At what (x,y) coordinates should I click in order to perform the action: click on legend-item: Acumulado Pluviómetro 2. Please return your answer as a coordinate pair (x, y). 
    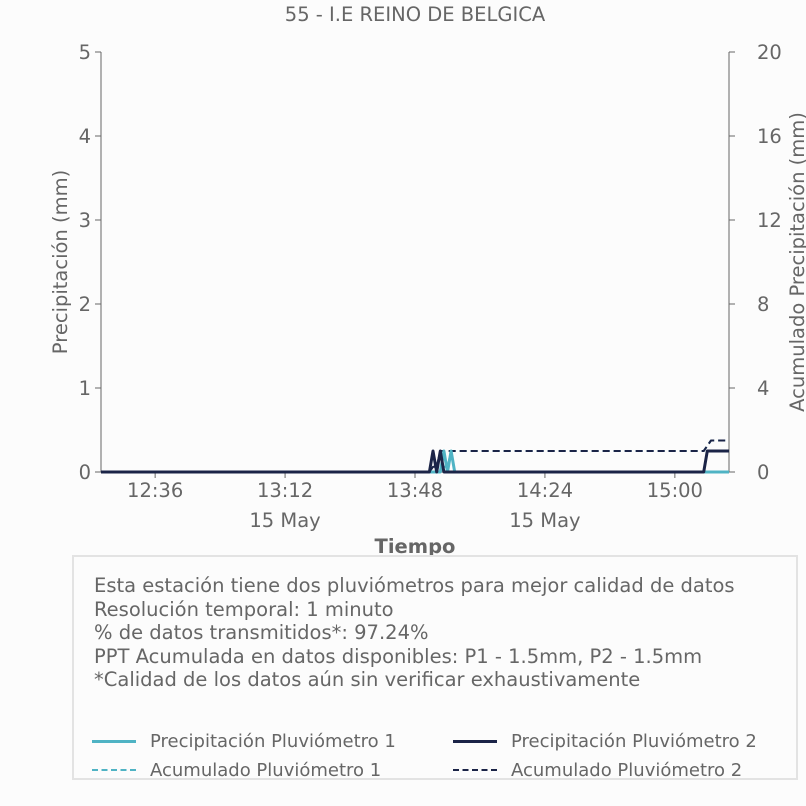
    Looking at the image, I should click on (597, 770).